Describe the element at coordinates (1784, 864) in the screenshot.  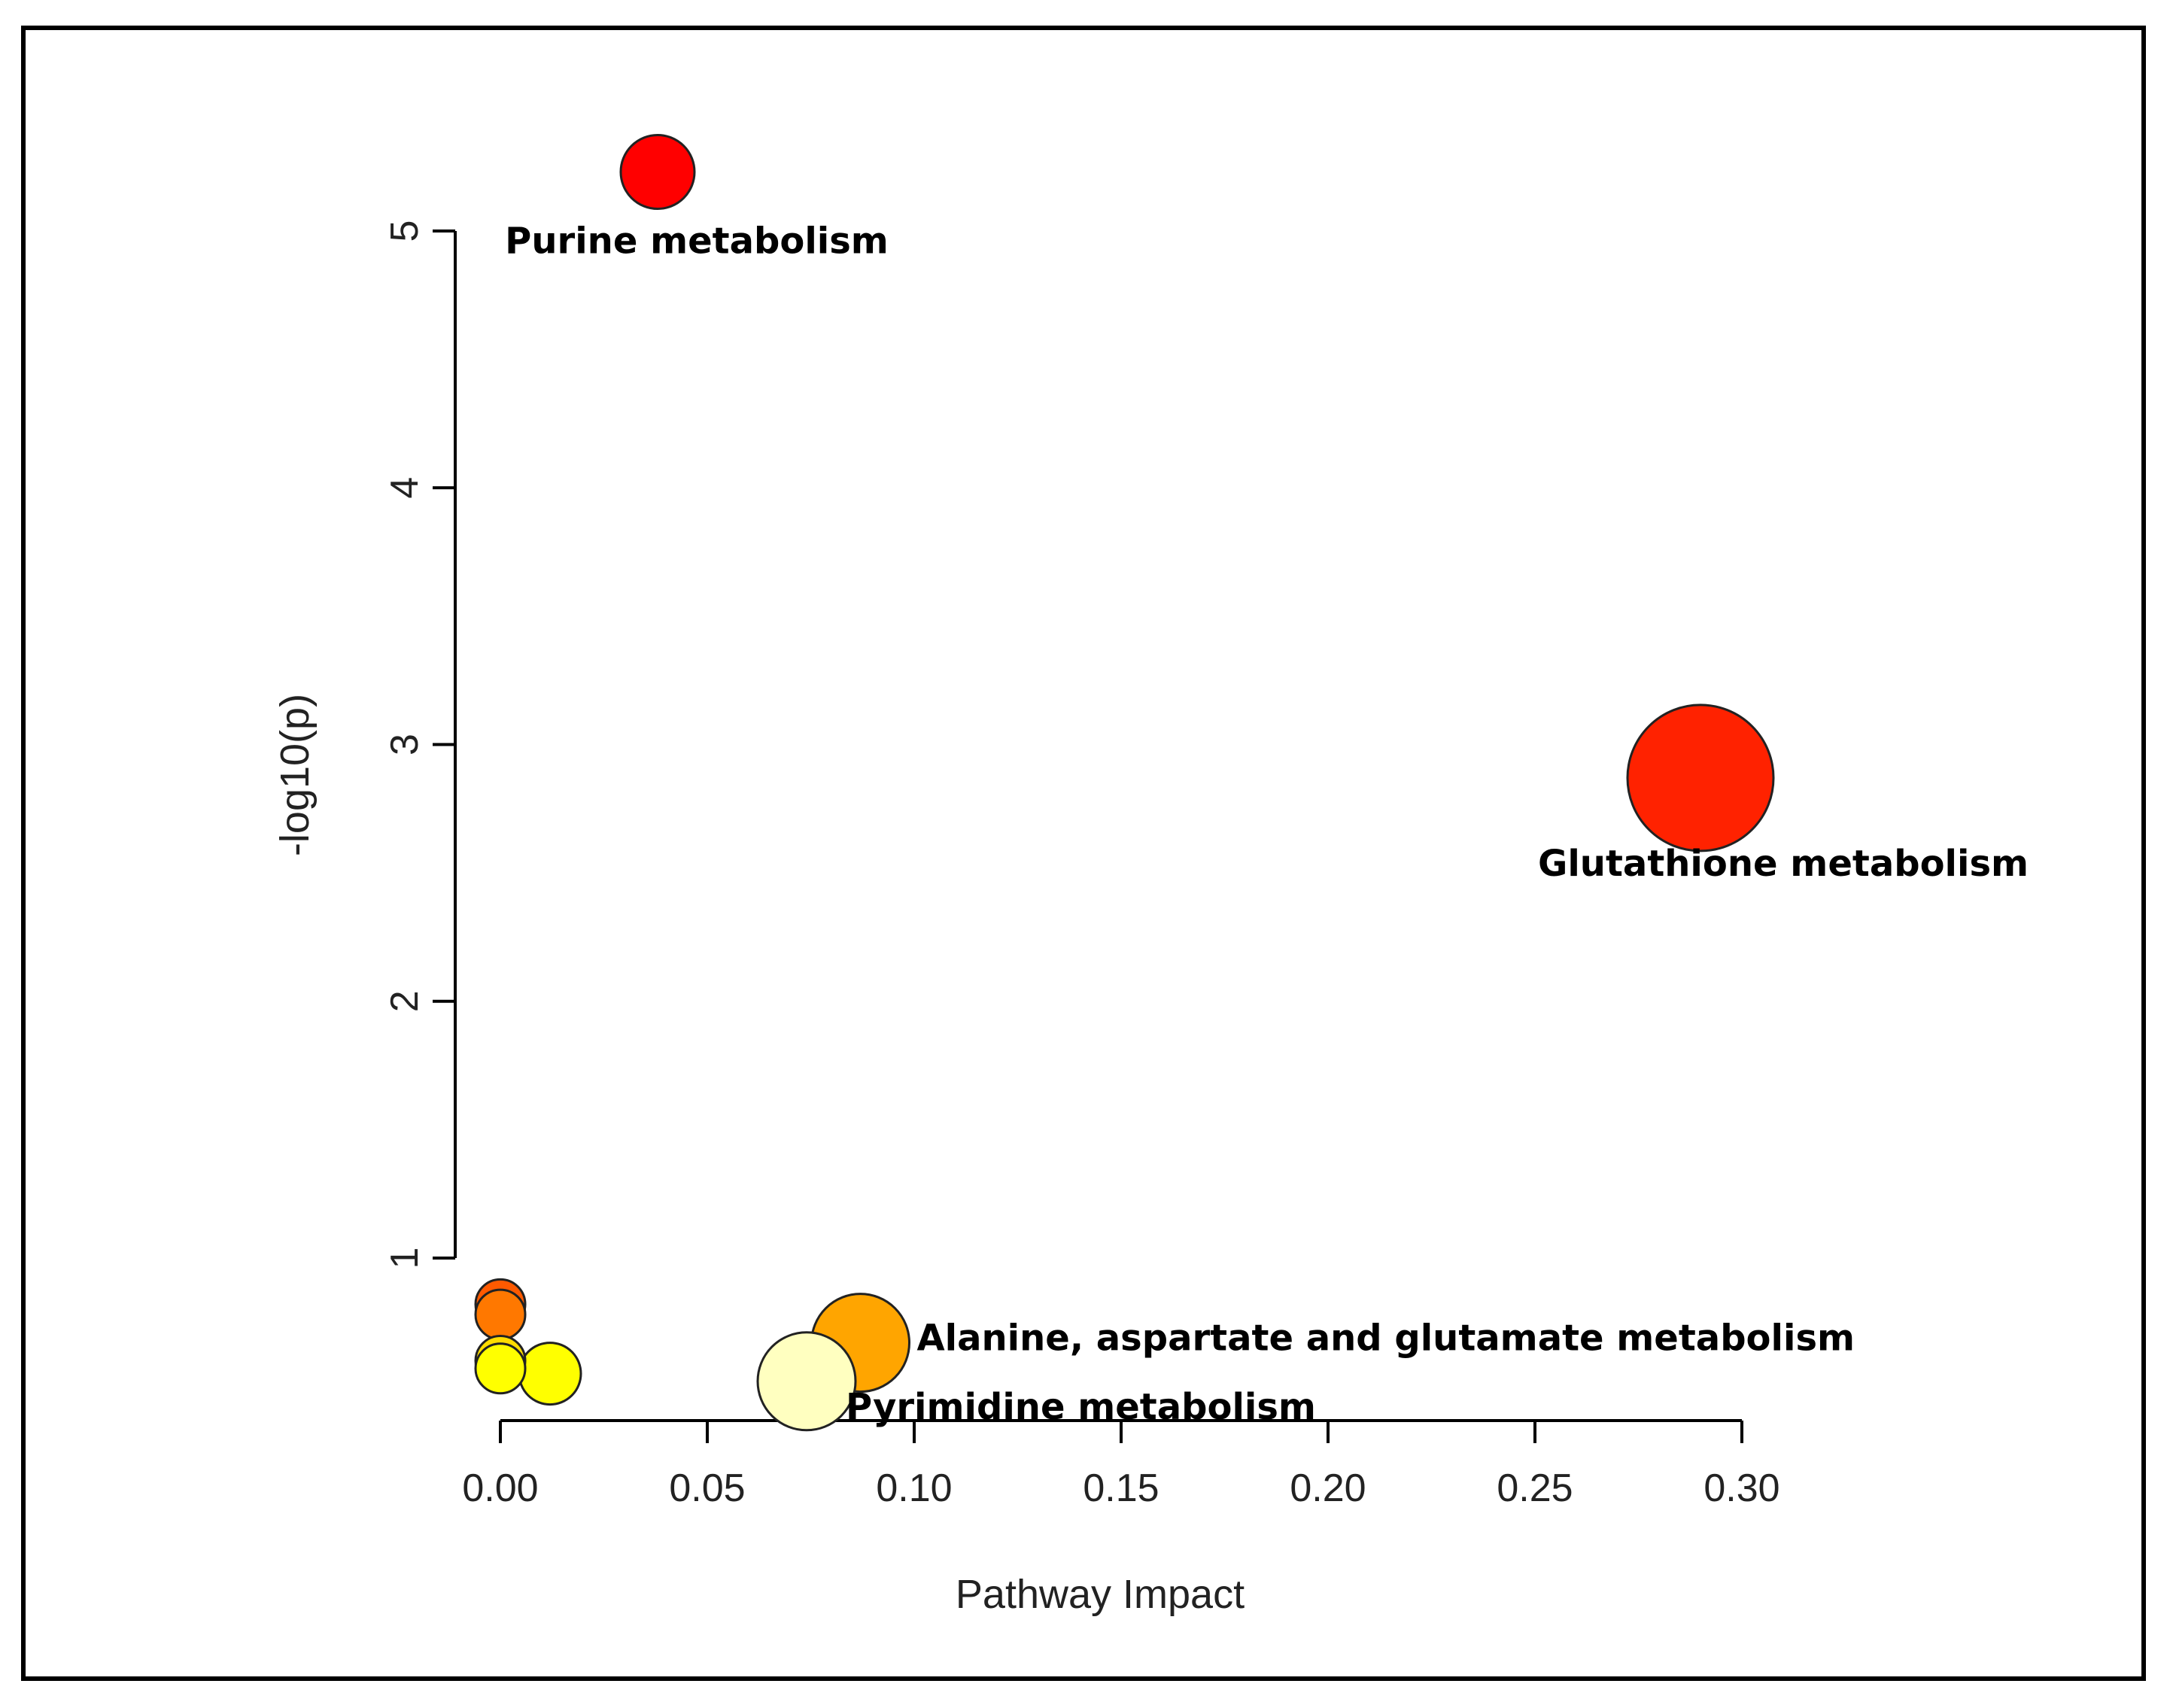
I see `point-label: Glutathione metabolism` at that location.